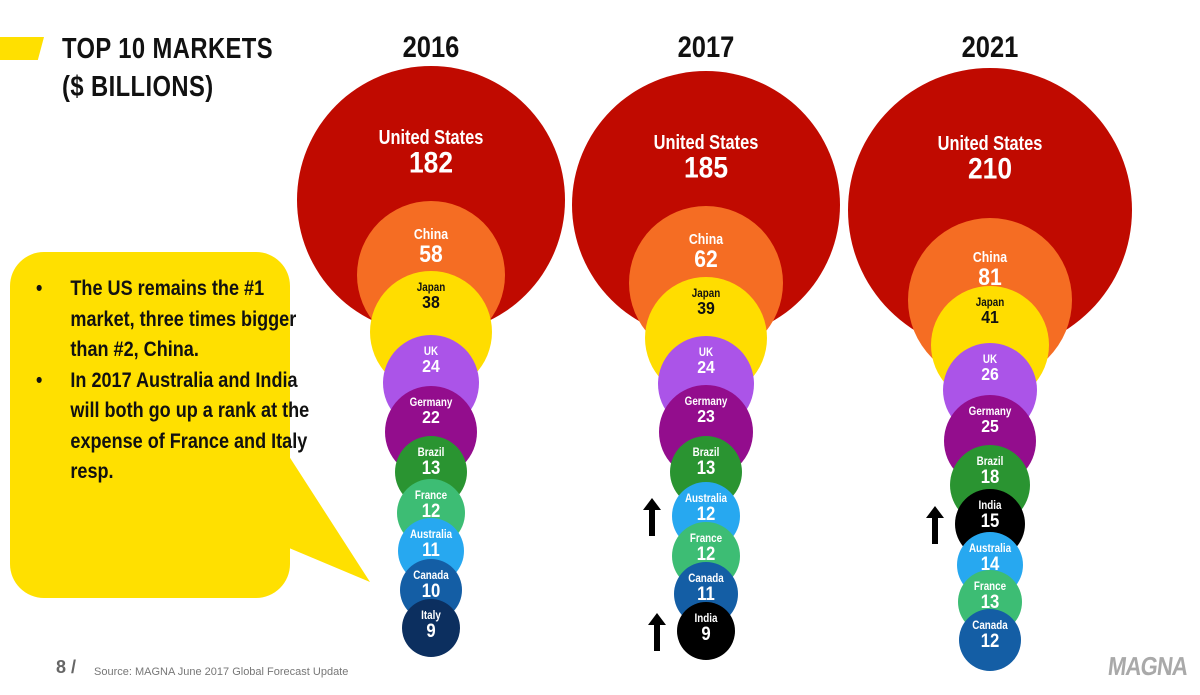 The image size is (1200, 695). I want to click on bubble-value: 182, so click(431, 162).